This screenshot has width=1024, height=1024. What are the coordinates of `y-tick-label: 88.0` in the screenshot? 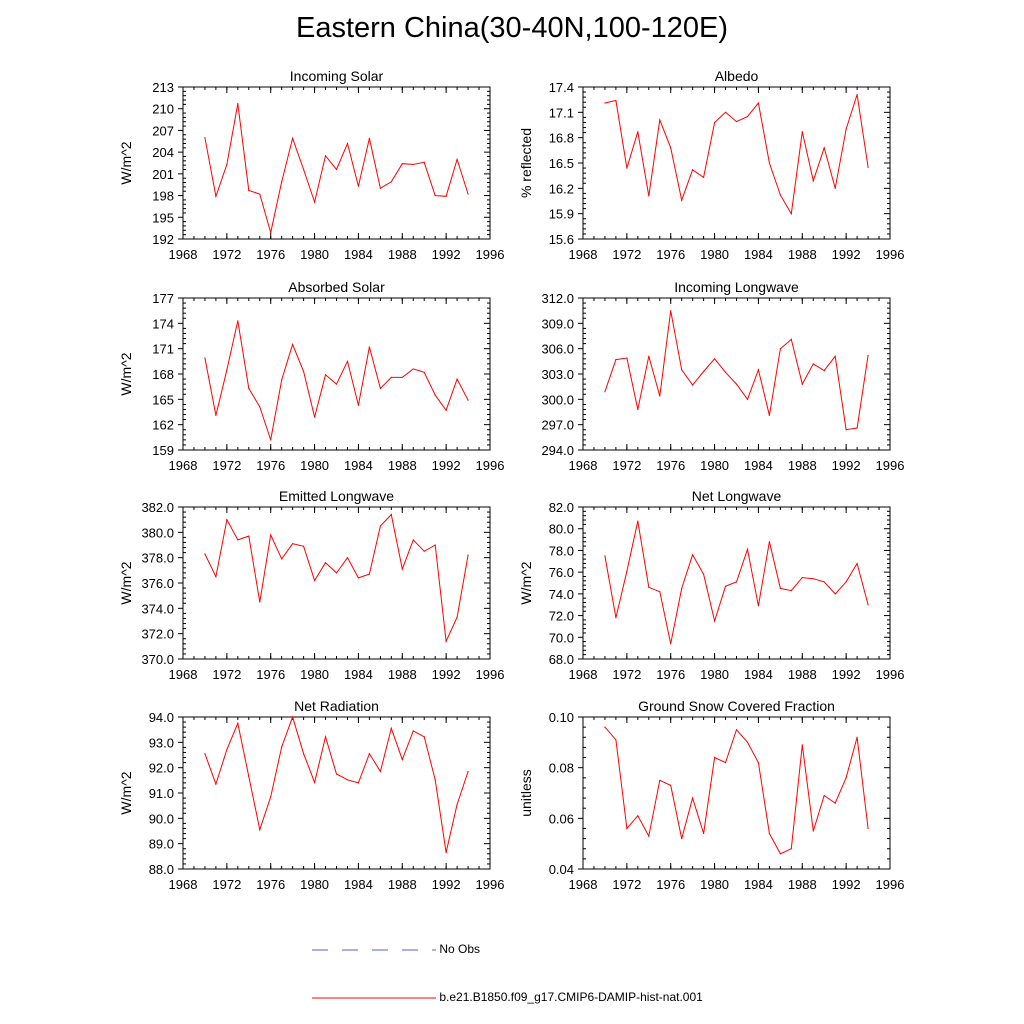 It's located at (161, 869).